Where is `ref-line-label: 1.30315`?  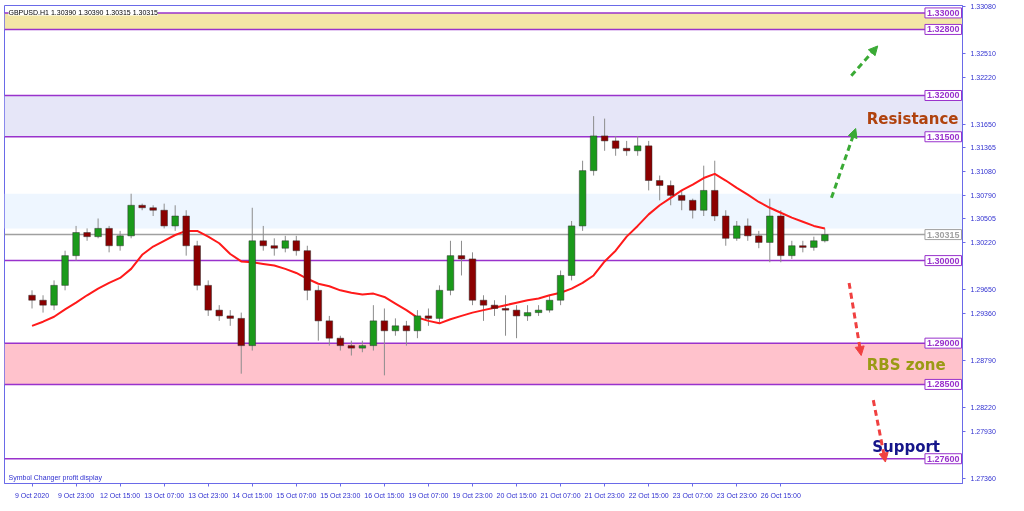 ref-line-label: 1.30315 is located at coordinates (943, 234).